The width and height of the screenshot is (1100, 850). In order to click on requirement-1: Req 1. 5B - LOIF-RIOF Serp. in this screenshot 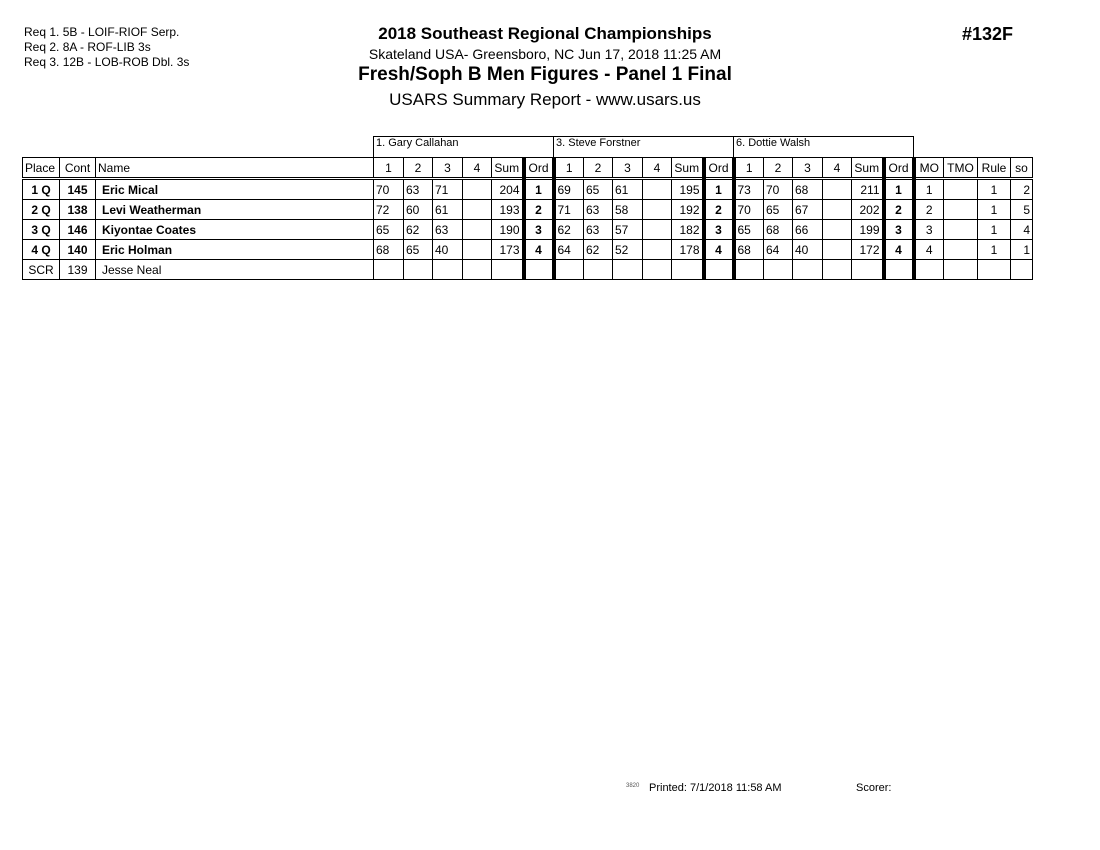, I will do `click(102, 32)`.